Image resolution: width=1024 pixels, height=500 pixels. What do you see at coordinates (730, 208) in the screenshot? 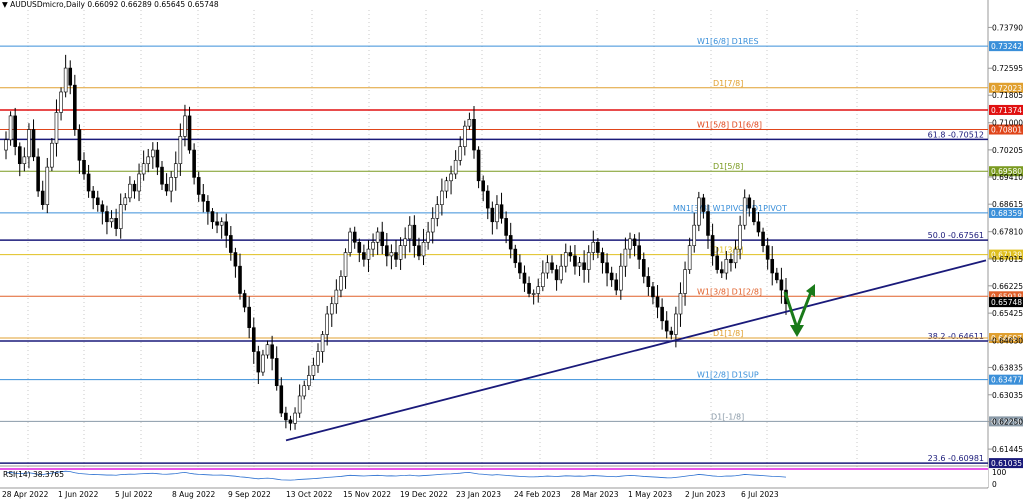
I see `level-label: MN1[3/8] W1PIVOT D1PIVOT` at bounding box center [730, 208].